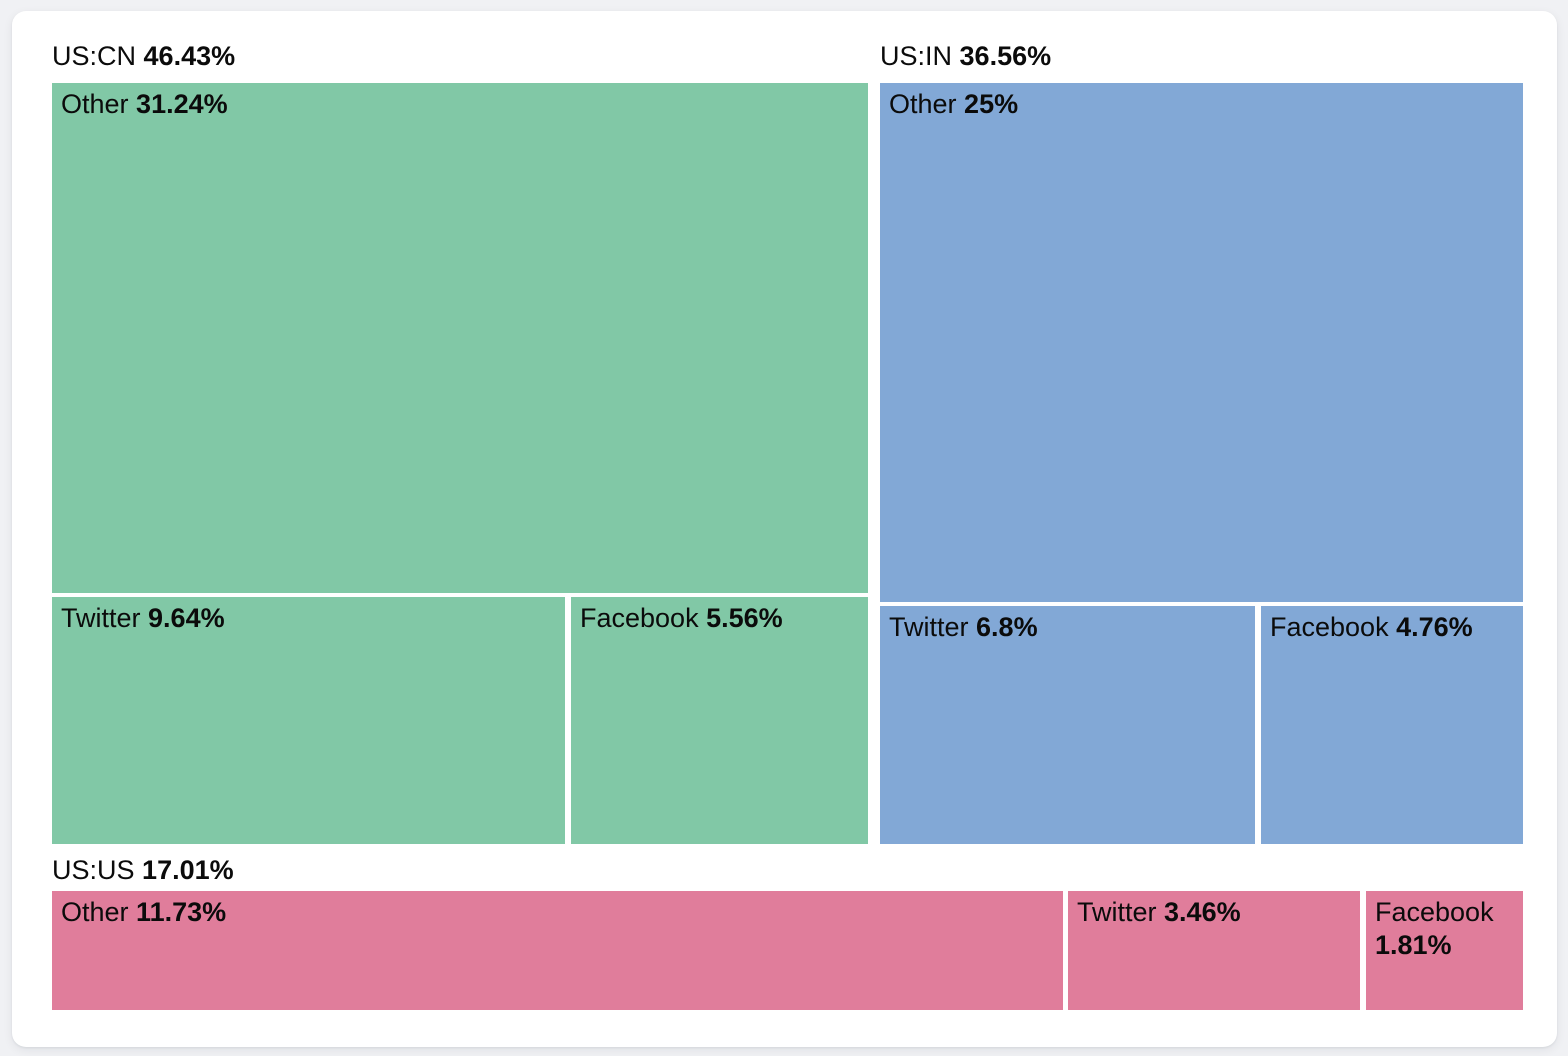 The height and width of the screenshot is (1056, 1568). What do you see at coordinates (1067, 725) in the screenshot?
I see `treemap-cell-us-in-twitter: Twitter 6.8%` at bounding box center [1067, 725].